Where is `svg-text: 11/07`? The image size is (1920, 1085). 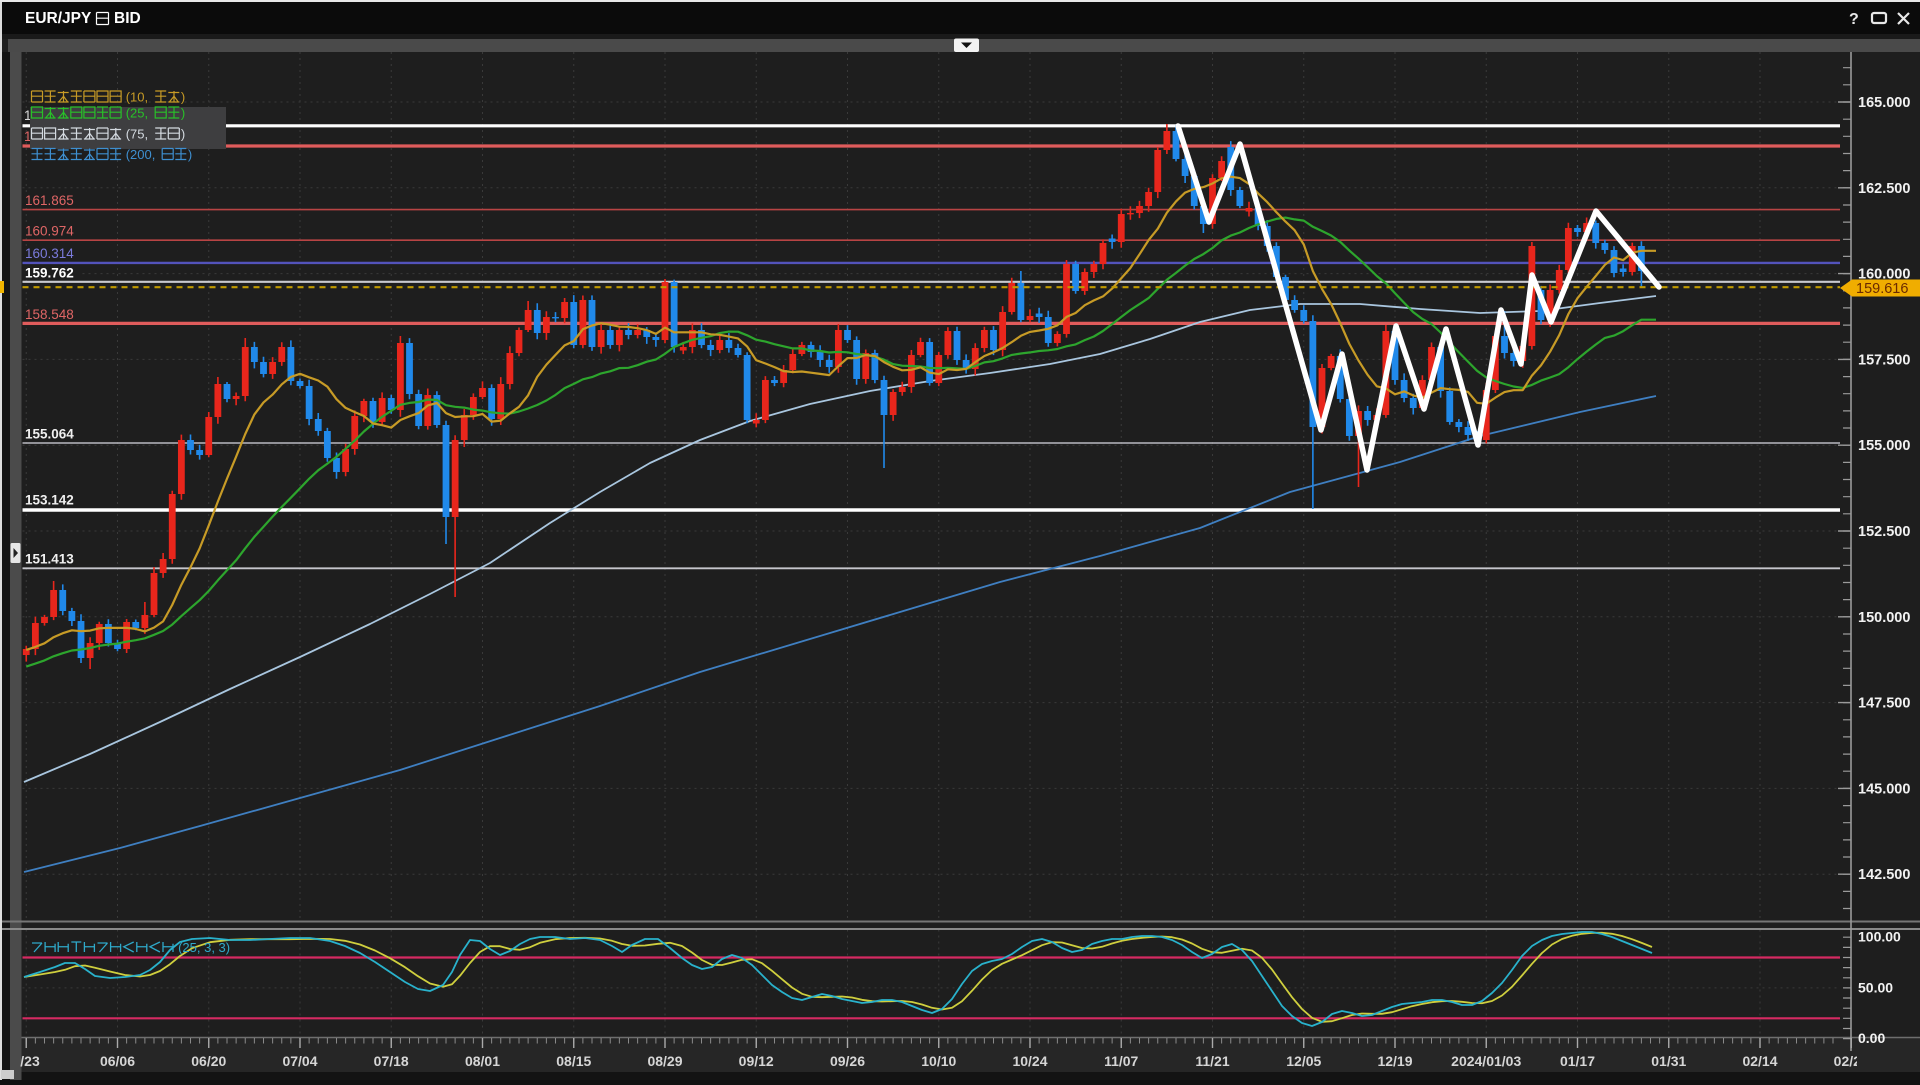
svg-text: 11/07 is located at coordinates (1121, 1061).